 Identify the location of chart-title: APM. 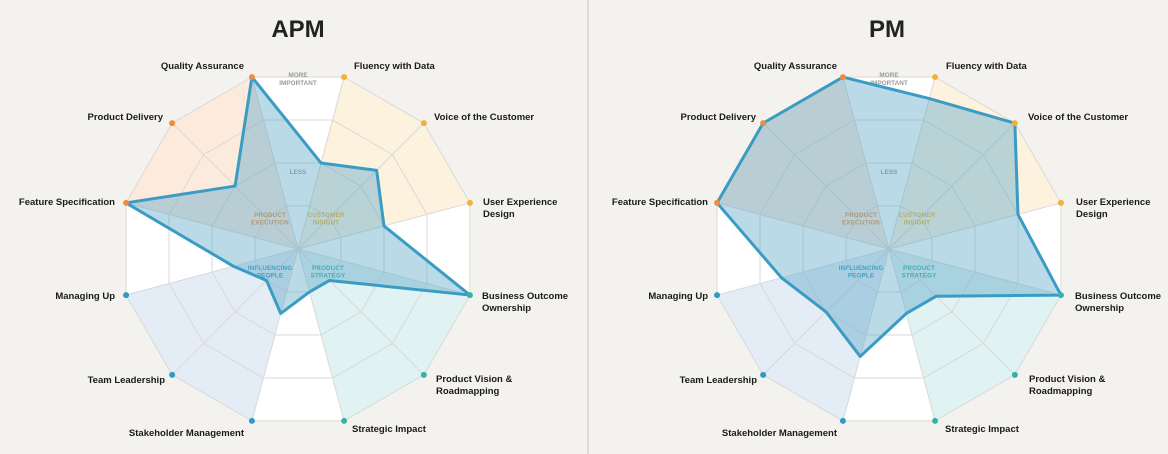
(297, 29).